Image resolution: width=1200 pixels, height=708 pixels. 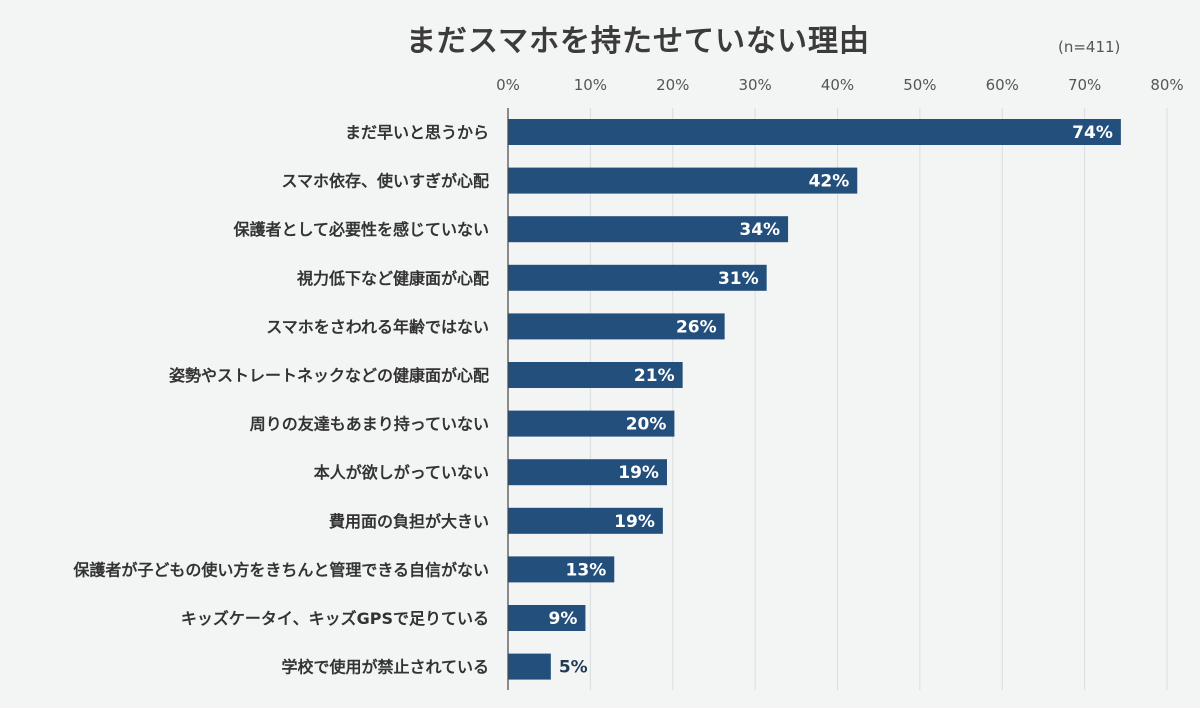 I want to click on category-label: 姿勢やストレートネックなどの健康面が心配, so click(x=329, y=375).